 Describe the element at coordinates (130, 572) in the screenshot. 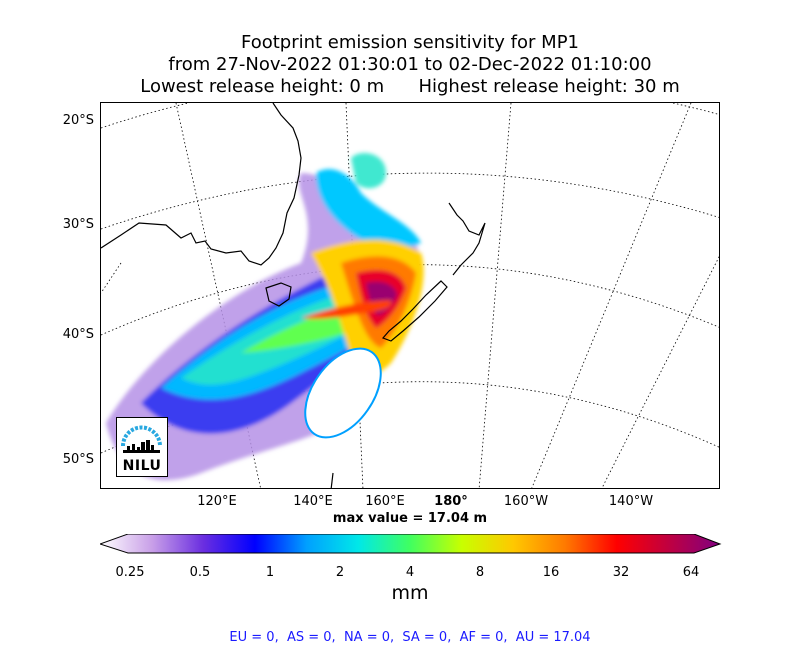

I see `colorbar-tick-0: 0.25` at that location.